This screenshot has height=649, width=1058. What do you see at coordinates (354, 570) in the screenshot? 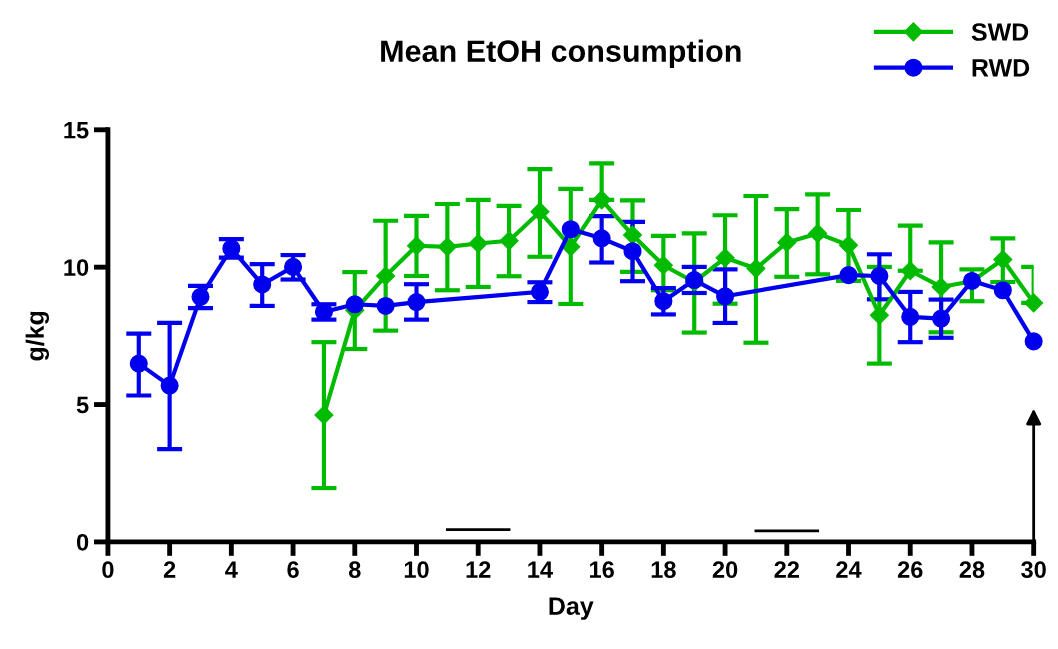
I see `x-tick-label: 8` at bounding box center [354, 570].